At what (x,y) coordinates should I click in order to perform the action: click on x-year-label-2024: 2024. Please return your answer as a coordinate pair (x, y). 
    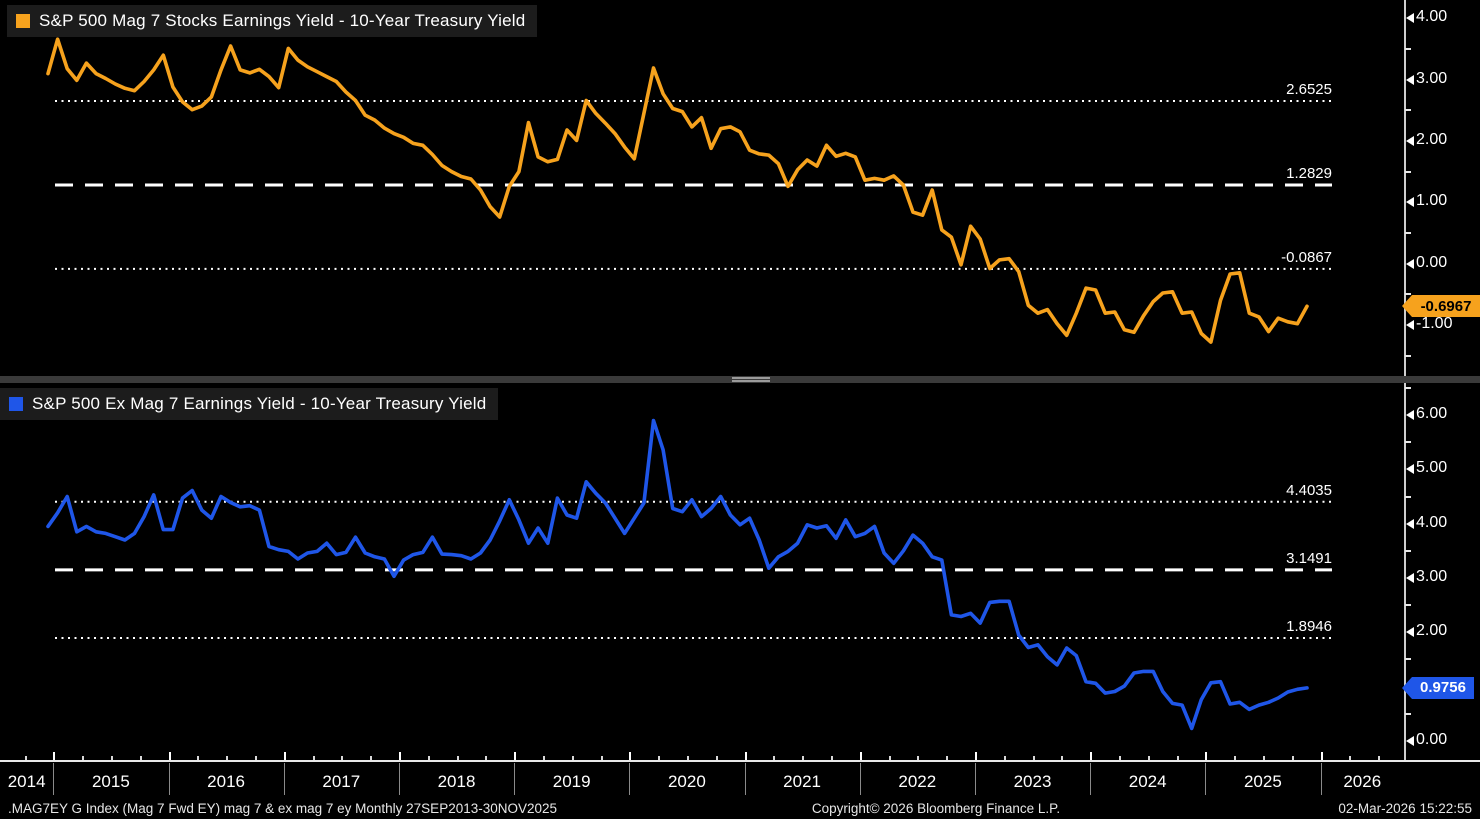
    Looking at the image, I should click on (1147, 781).